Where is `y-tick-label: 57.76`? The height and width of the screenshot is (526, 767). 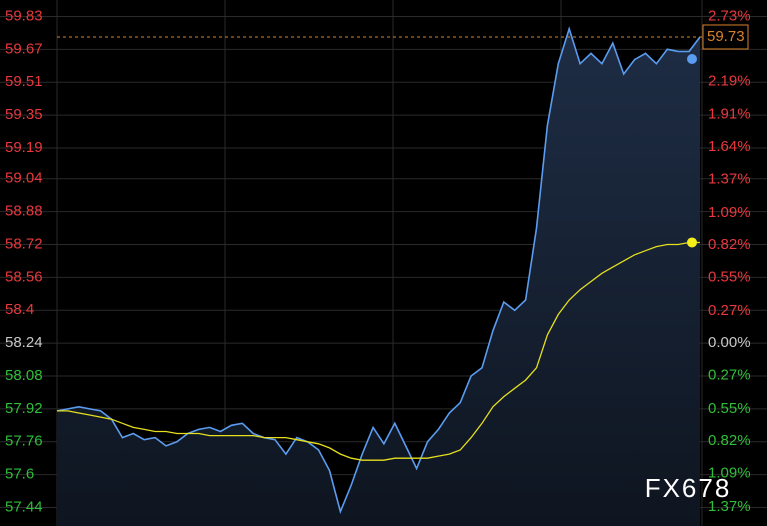 y-tick-label: 57.76 is located at coordinates (24, 441).